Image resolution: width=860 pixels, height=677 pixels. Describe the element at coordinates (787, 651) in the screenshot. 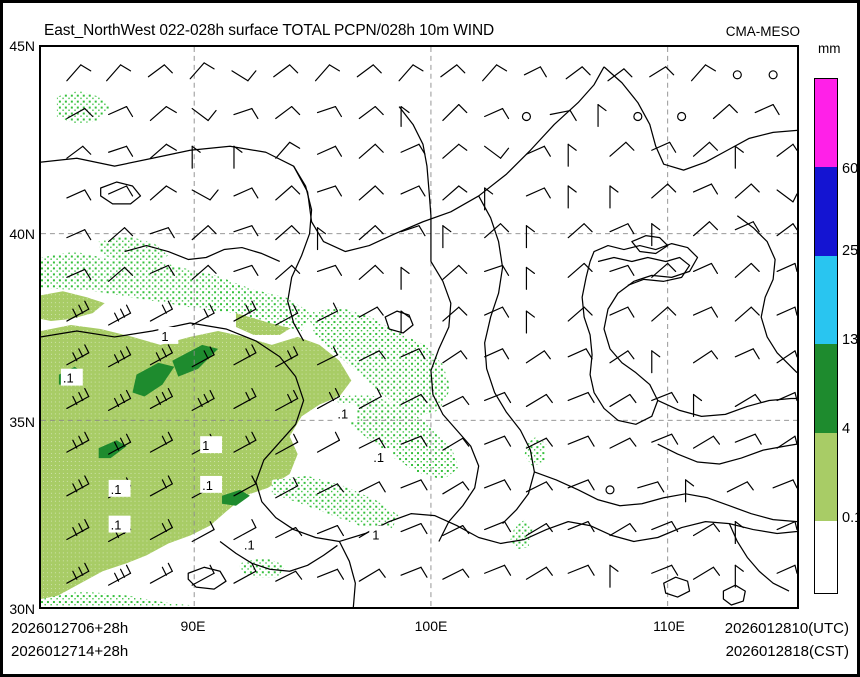

I see `footer-valid-cst: 2026012818(CST)` at that location.